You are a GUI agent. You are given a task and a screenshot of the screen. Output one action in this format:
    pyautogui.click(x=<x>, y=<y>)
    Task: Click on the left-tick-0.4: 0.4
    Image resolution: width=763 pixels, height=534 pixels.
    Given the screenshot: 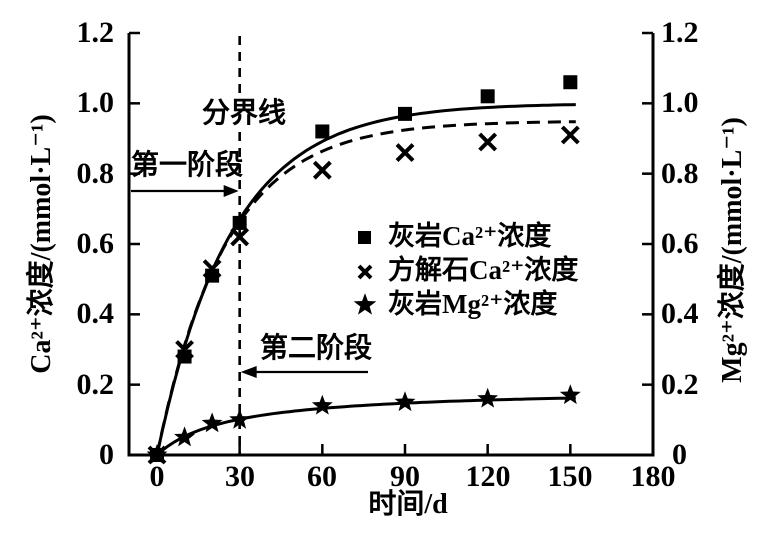 What is the action you would take?
    pyautogui.click(x=95, y=313)
    